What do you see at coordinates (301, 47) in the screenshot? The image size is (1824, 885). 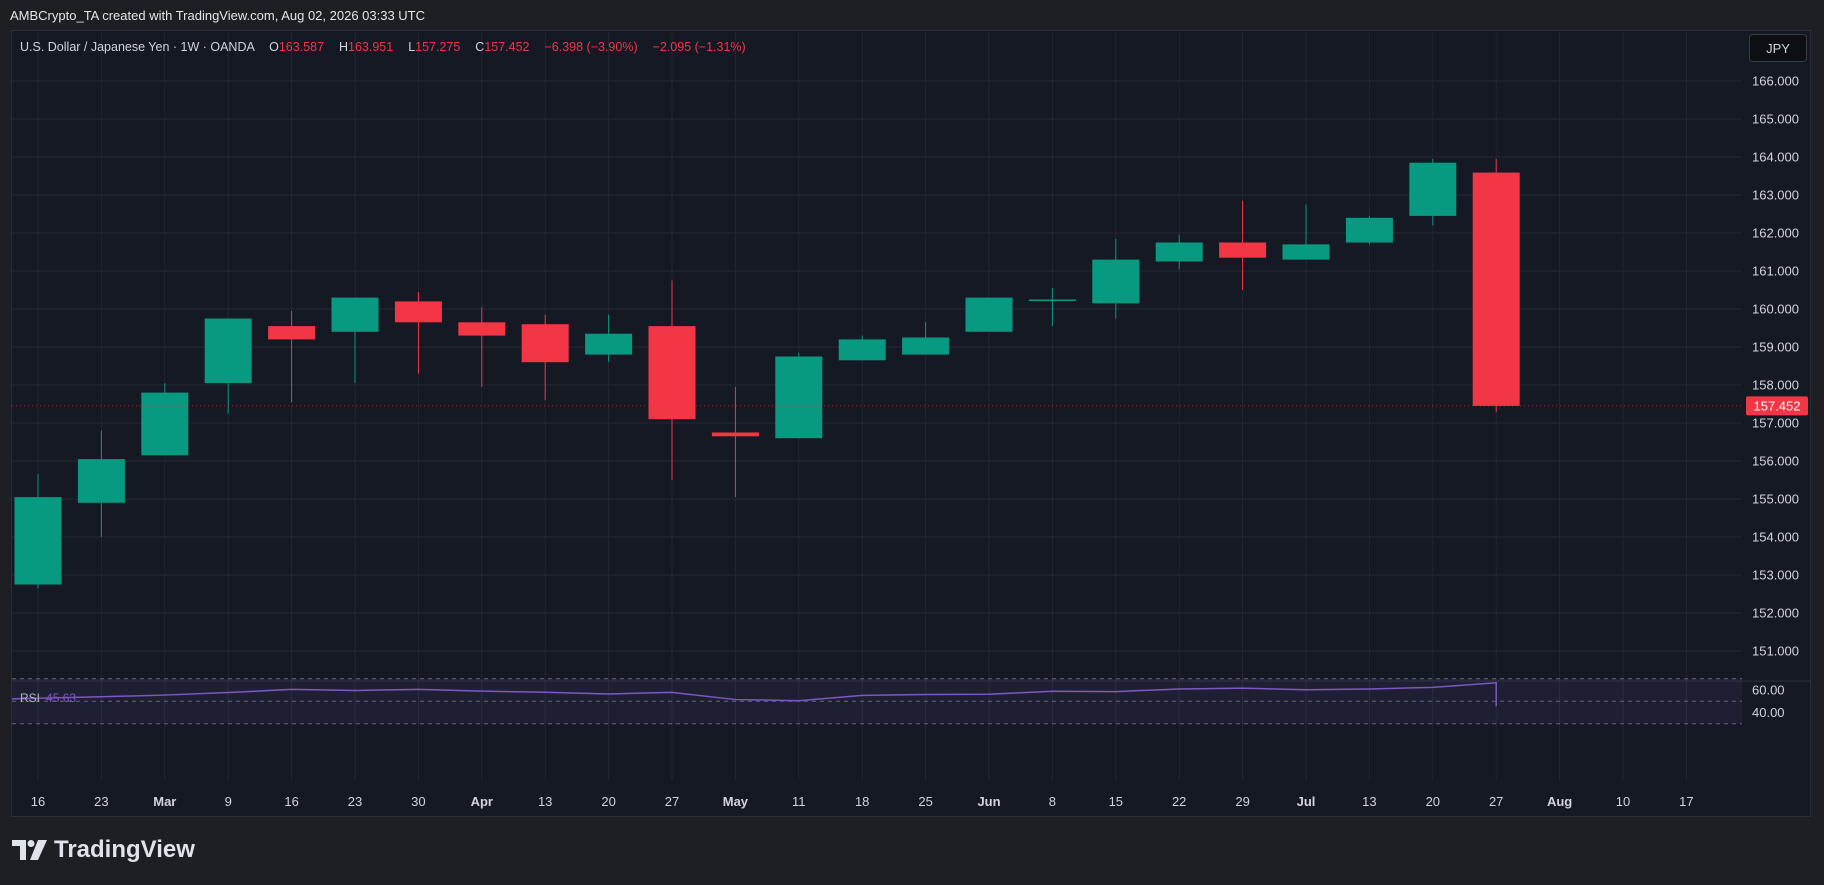 I see `open-value: 163.587` at bounding box center [301, 47].